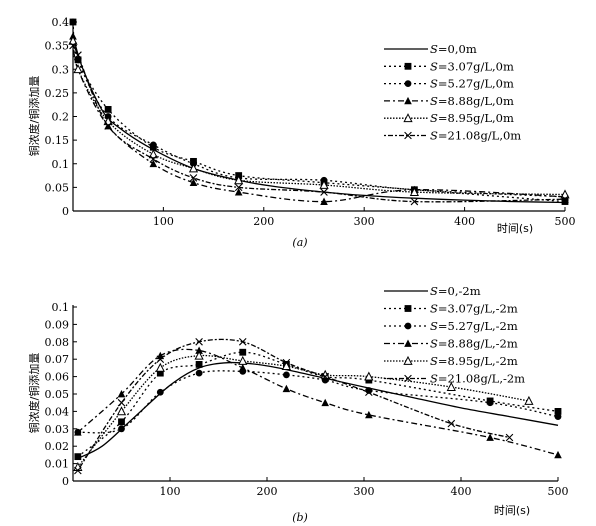 The image size is (596, 526). What do you see at coordinates (364, 491) in the screenshot?
I see `x-tick-label: 300` at bounding box center [364, 491].